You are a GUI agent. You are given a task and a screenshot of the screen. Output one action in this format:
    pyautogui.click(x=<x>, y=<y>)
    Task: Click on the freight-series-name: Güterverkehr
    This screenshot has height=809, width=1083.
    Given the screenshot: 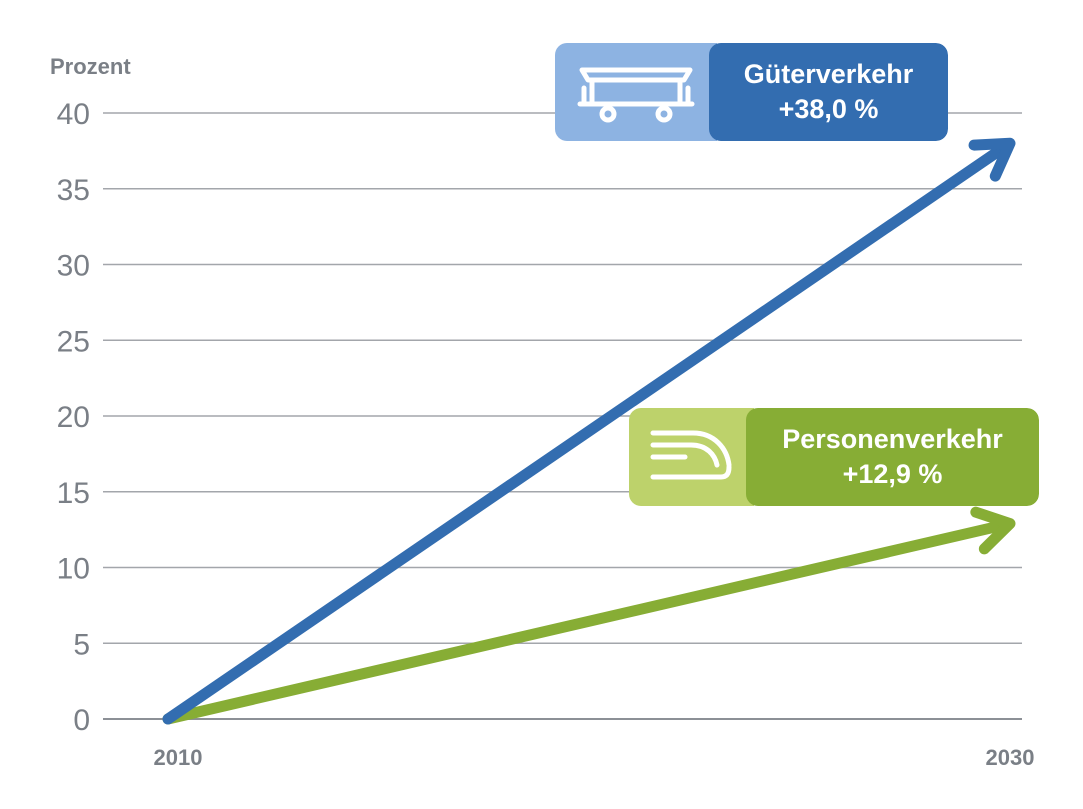 What is the action you would take?
    pyautogui.click(x=828, y=74)
    